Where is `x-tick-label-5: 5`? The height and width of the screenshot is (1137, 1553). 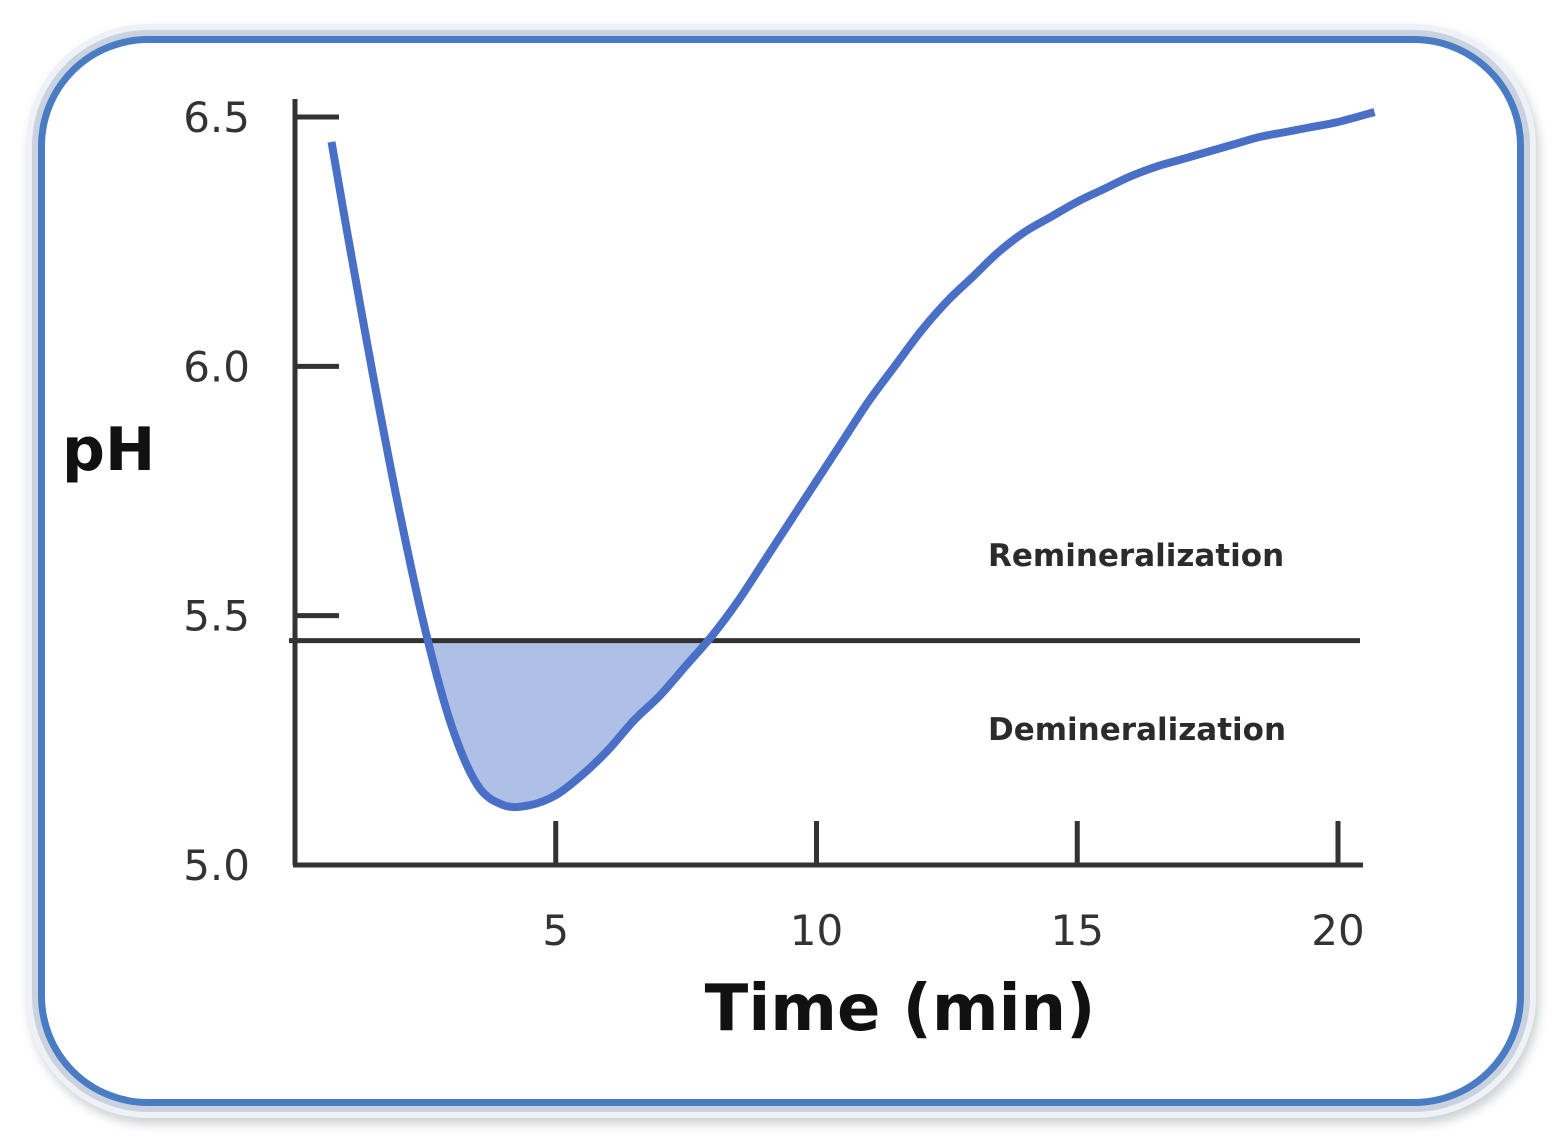 x-tick-label-5: 5 is located at coordinates (555, 930).